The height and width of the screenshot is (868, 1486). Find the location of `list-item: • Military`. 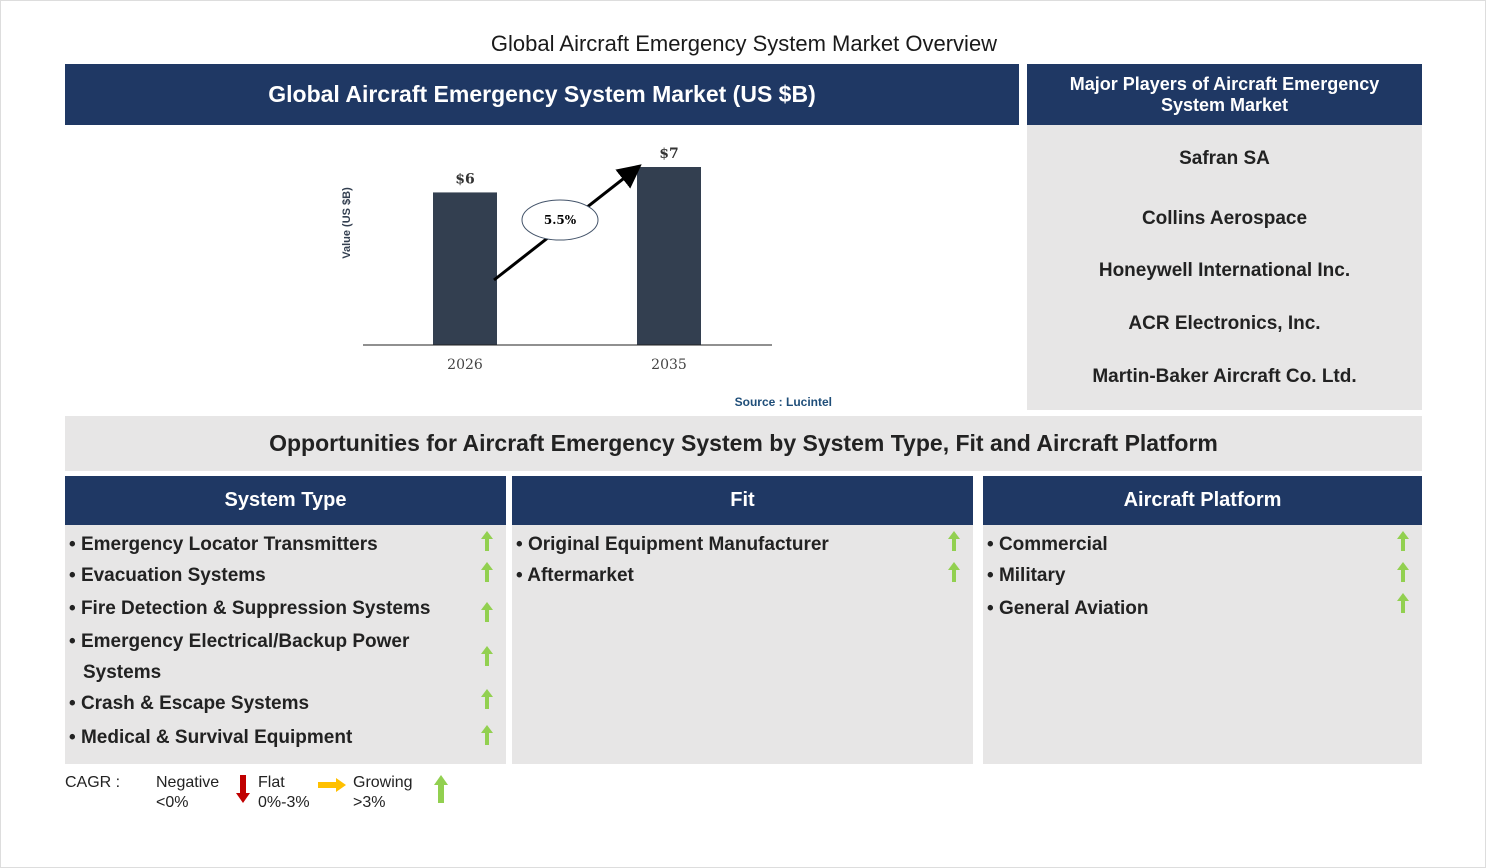

list-item: • Military is located at coordinates (1177, 575).